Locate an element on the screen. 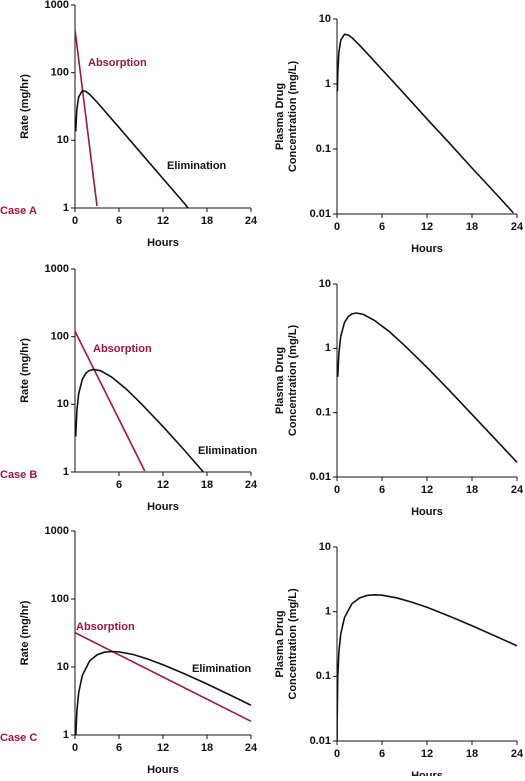 The image size is (525, 781). case-label: Case A is located at coordinates (18, 211).